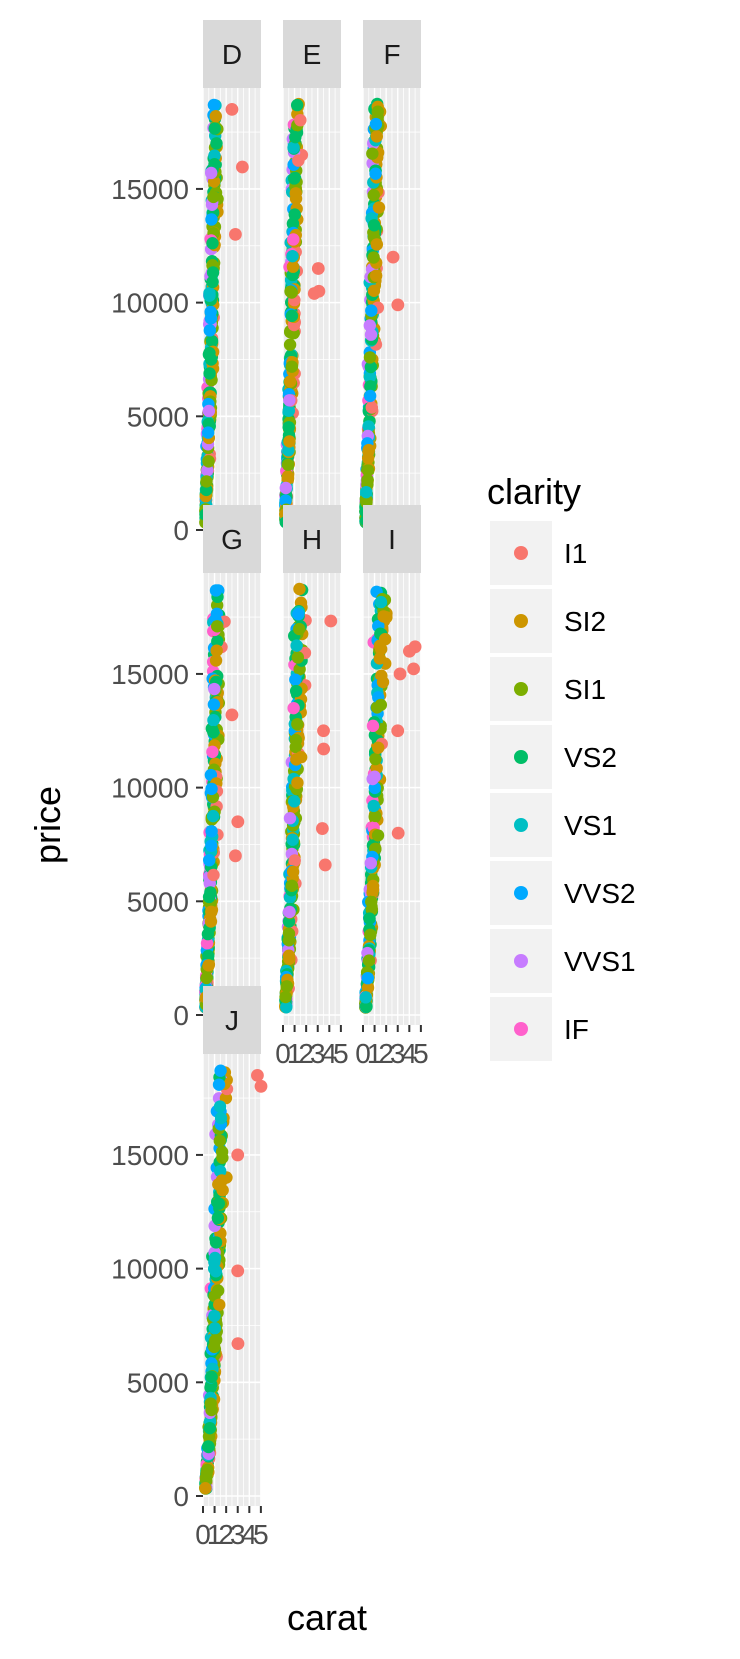 This screenshot has width=740, height=1659. I want to click on x-tick-label: 3, so click(398, 1053).